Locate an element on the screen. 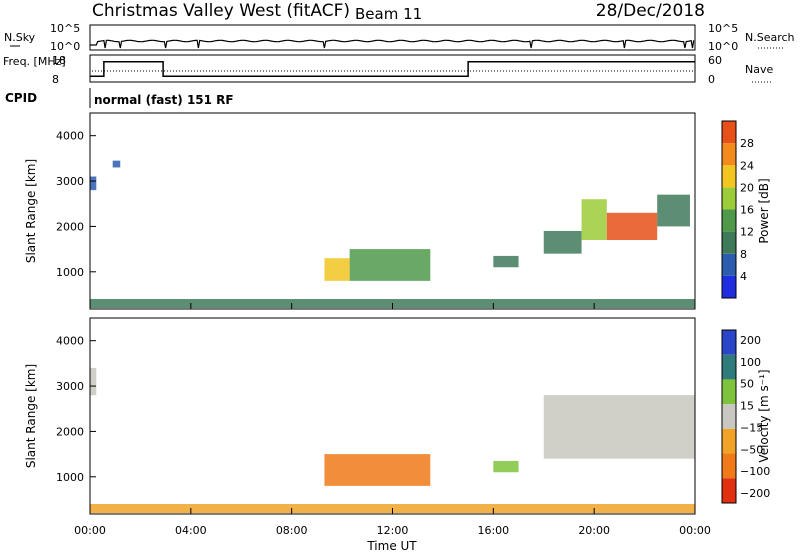 The width and height of the screenshot is (800, 554). plot-title: Christmas Valley West (fitACF) is located at coordinates (221, 11).